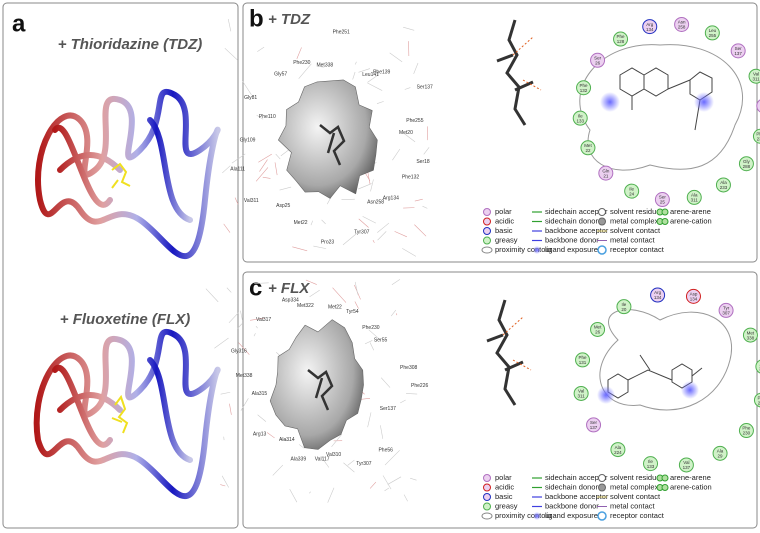  I want to click on residue-name: Ser, so click(663, 197).